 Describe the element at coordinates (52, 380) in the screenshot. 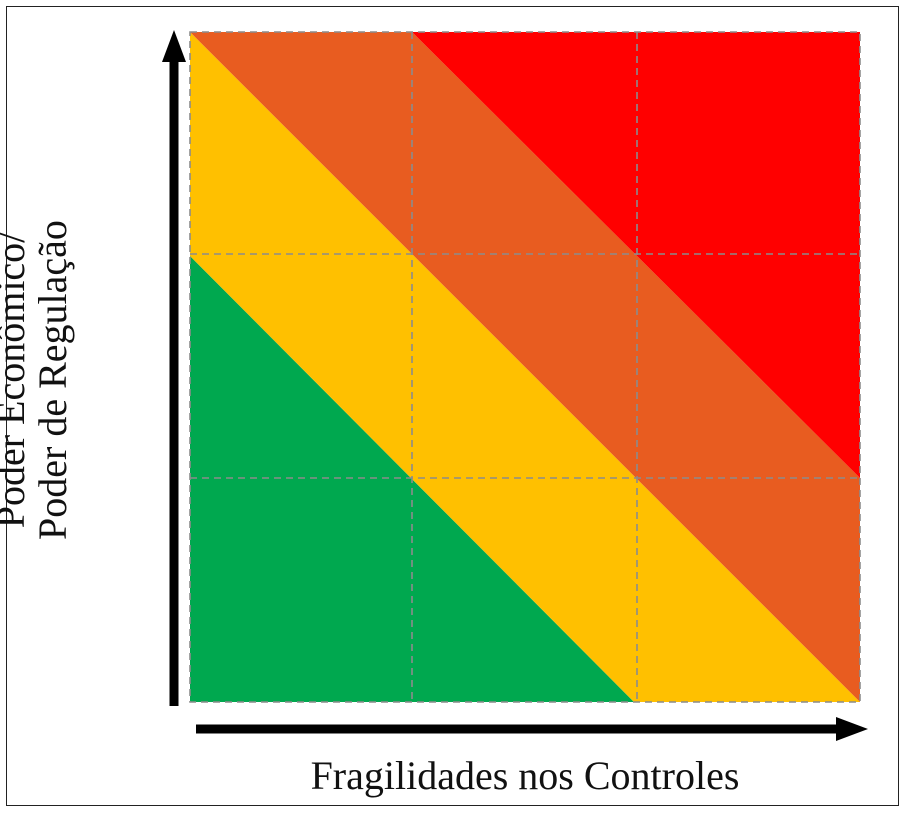

I see `y-axis-label-line-2: Poder de Regulação` at that location.